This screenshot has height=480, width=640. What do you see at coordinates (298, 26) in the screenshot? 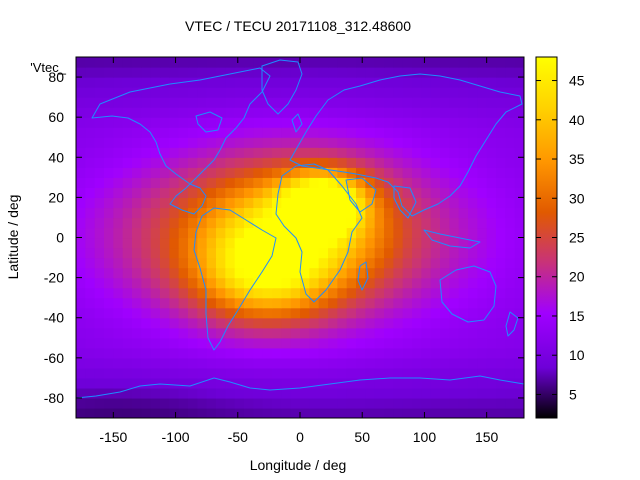
I see `chart-title: VTEC / TECU 20171108_312.48600` at bounding box center [298, 26].